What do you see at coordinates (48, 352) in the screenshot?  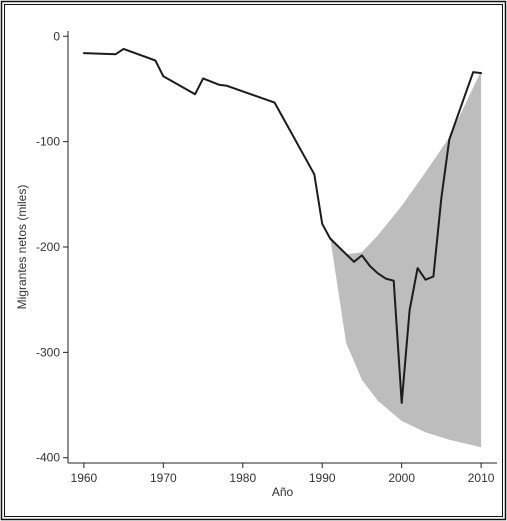 I see `y-tick-label: -300` at bounding box center [48, 352].